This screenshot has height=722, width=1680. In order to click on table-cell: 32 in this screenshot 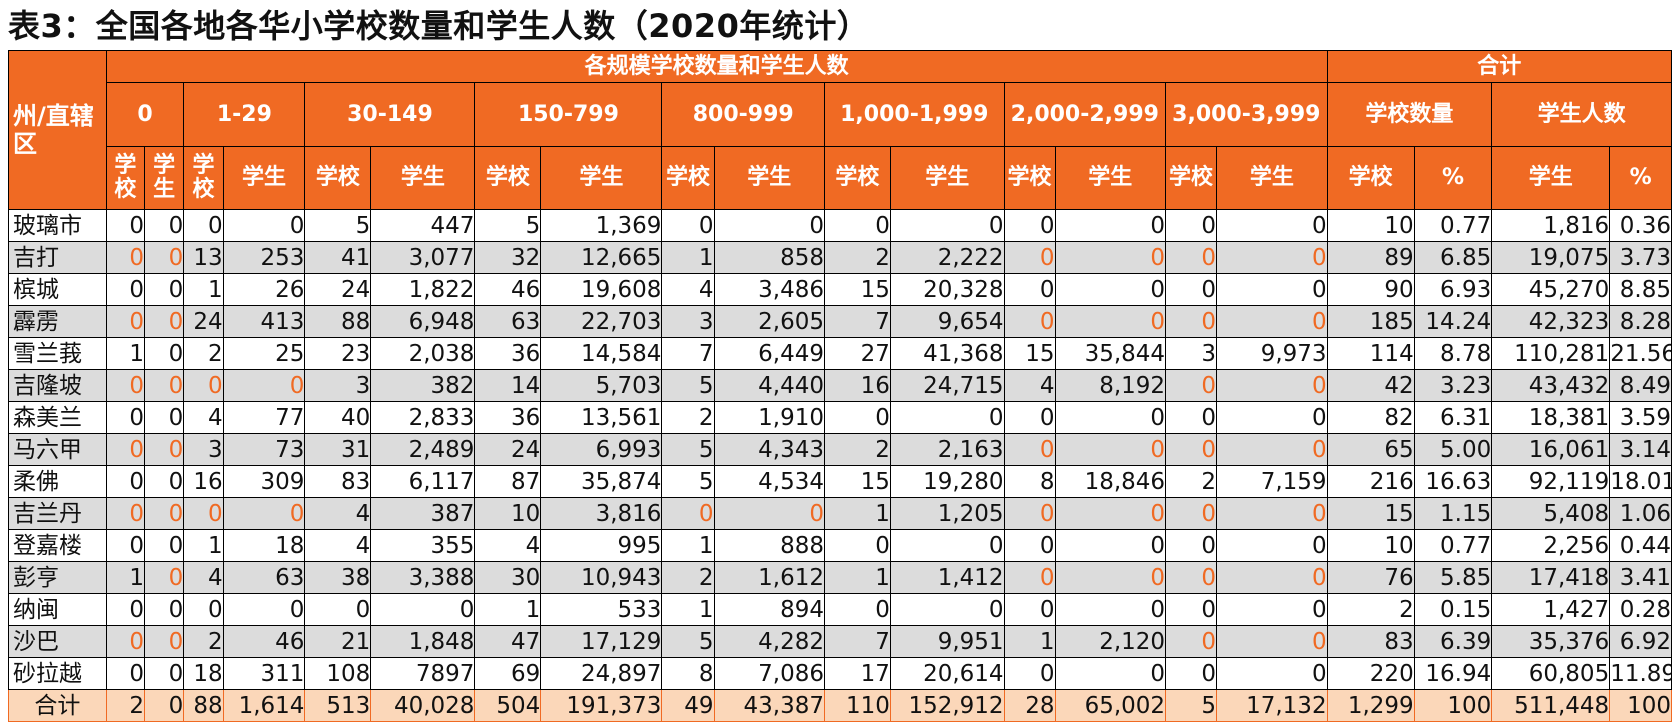, I will do `click(508, 257)`.